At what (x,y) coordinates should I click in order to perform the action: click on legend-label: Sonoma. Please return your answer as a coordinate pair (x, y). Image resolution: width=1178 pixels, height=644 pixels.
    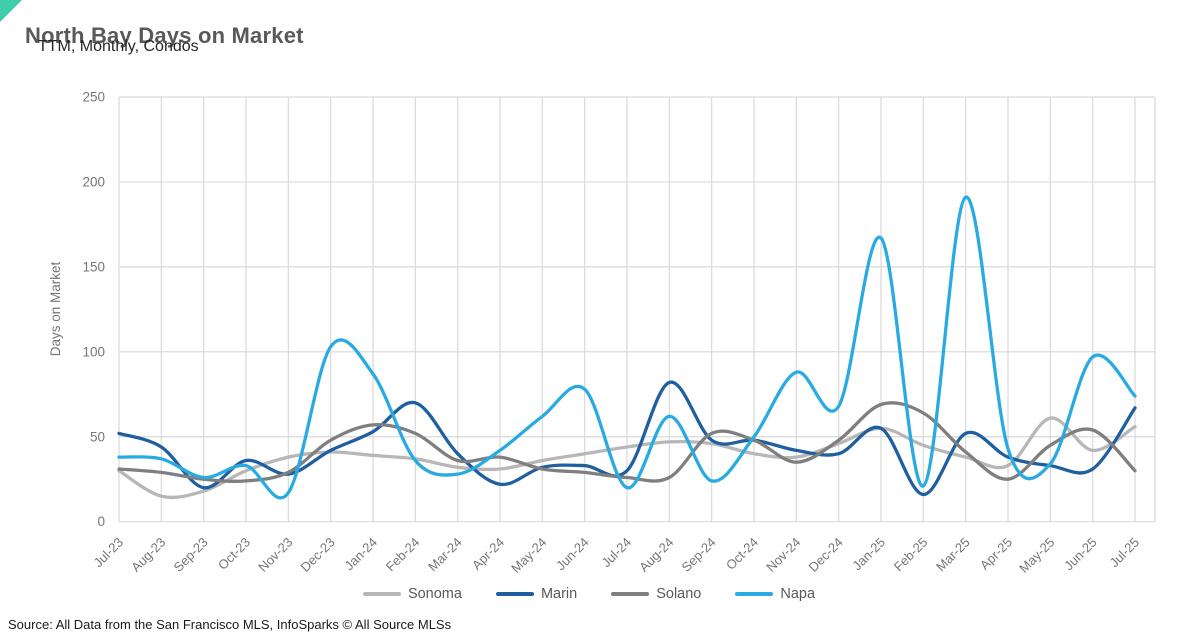
    Looking at the image, I should click on (434, 594).